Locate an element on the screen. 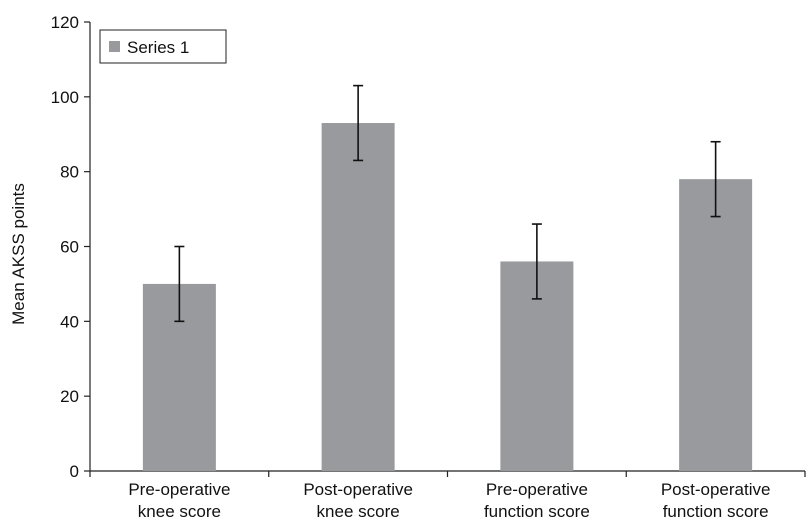 This screenshot has width=809, height=527. legend-label: Series 1 is located at coordinates (158, 47).